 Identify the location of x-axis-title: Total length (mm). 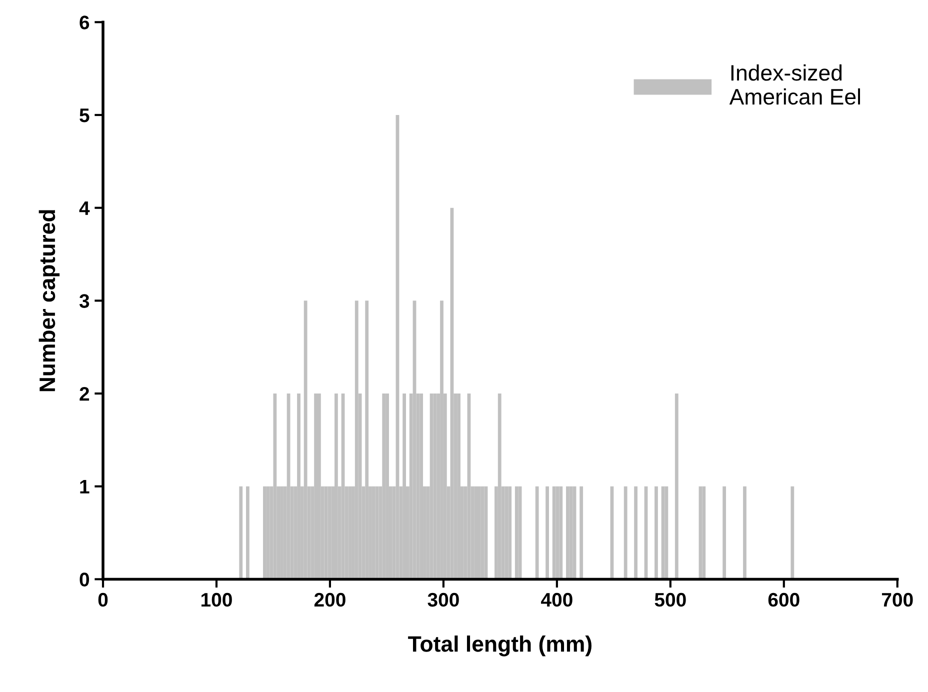
(500, 646).